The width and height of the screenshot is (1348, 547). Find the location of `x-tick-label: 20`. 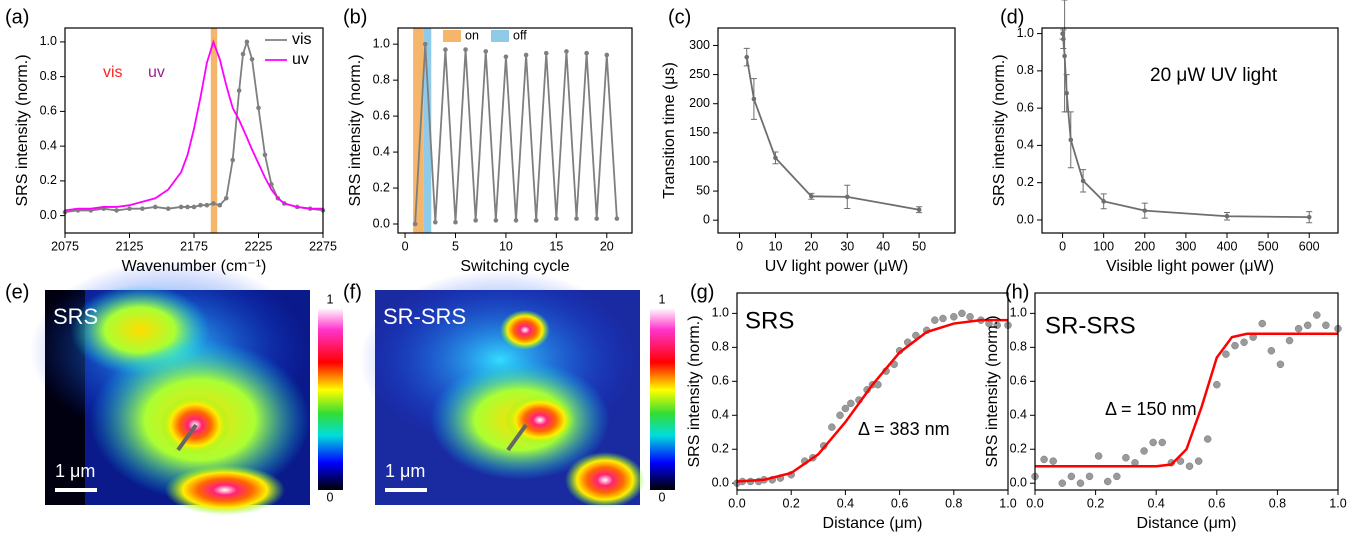

x-tick-label: 20 is located at coordinates (607, 246).